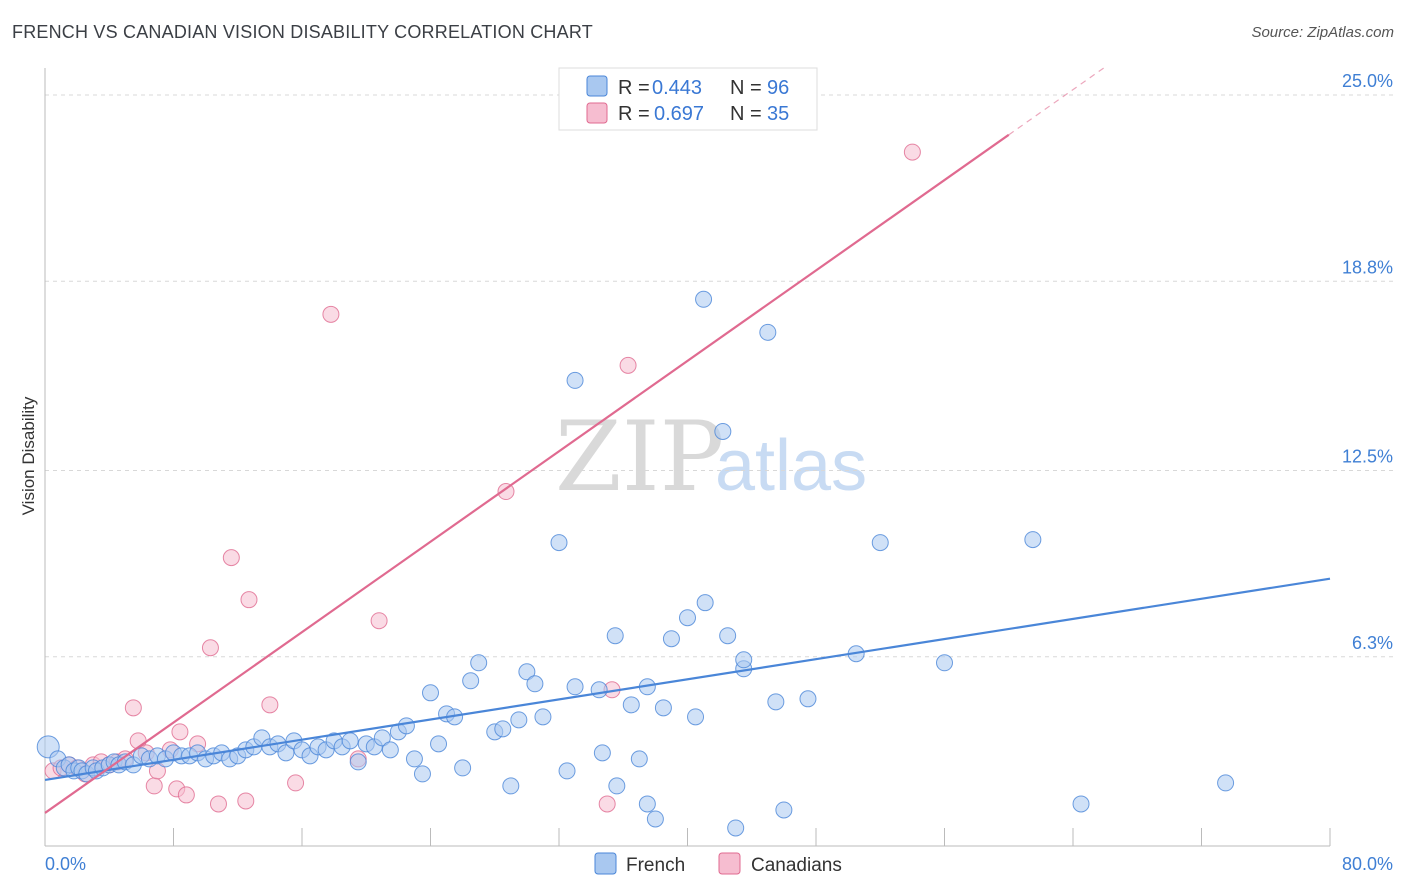 The image size is (1406, 892). I want to click on legend-r-label-french: R =, so click(634, 88).